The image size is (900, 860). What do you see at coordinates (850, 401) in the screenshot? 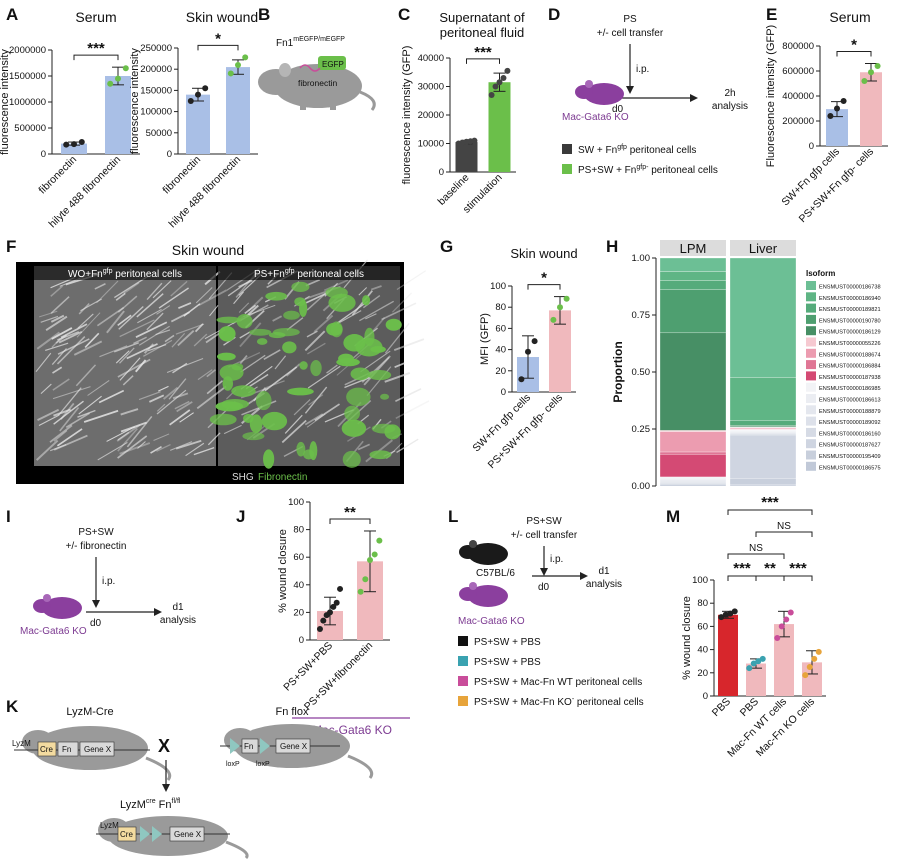
I see `legend-entry: ENSMUST00000186613` at bounding box center [850, 401].